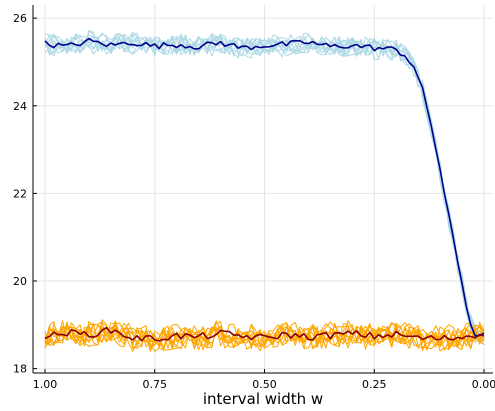 Image resolution: width=495 pixels, height=411 pixels. I want to click on y-tick-label: 24, so click(20, 106).